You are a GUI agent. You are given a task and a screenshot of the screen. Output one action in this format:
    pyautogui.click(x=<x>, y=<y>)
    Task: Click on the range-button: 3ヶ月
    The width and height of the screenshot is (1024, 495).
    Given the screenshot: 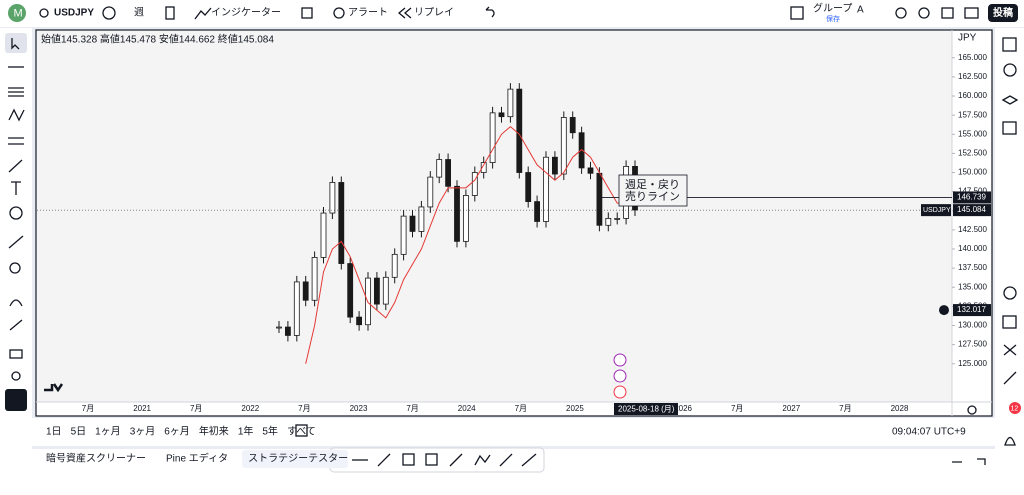 What is the action you would take?
    pyautogui.click(x=143, y=432)
    